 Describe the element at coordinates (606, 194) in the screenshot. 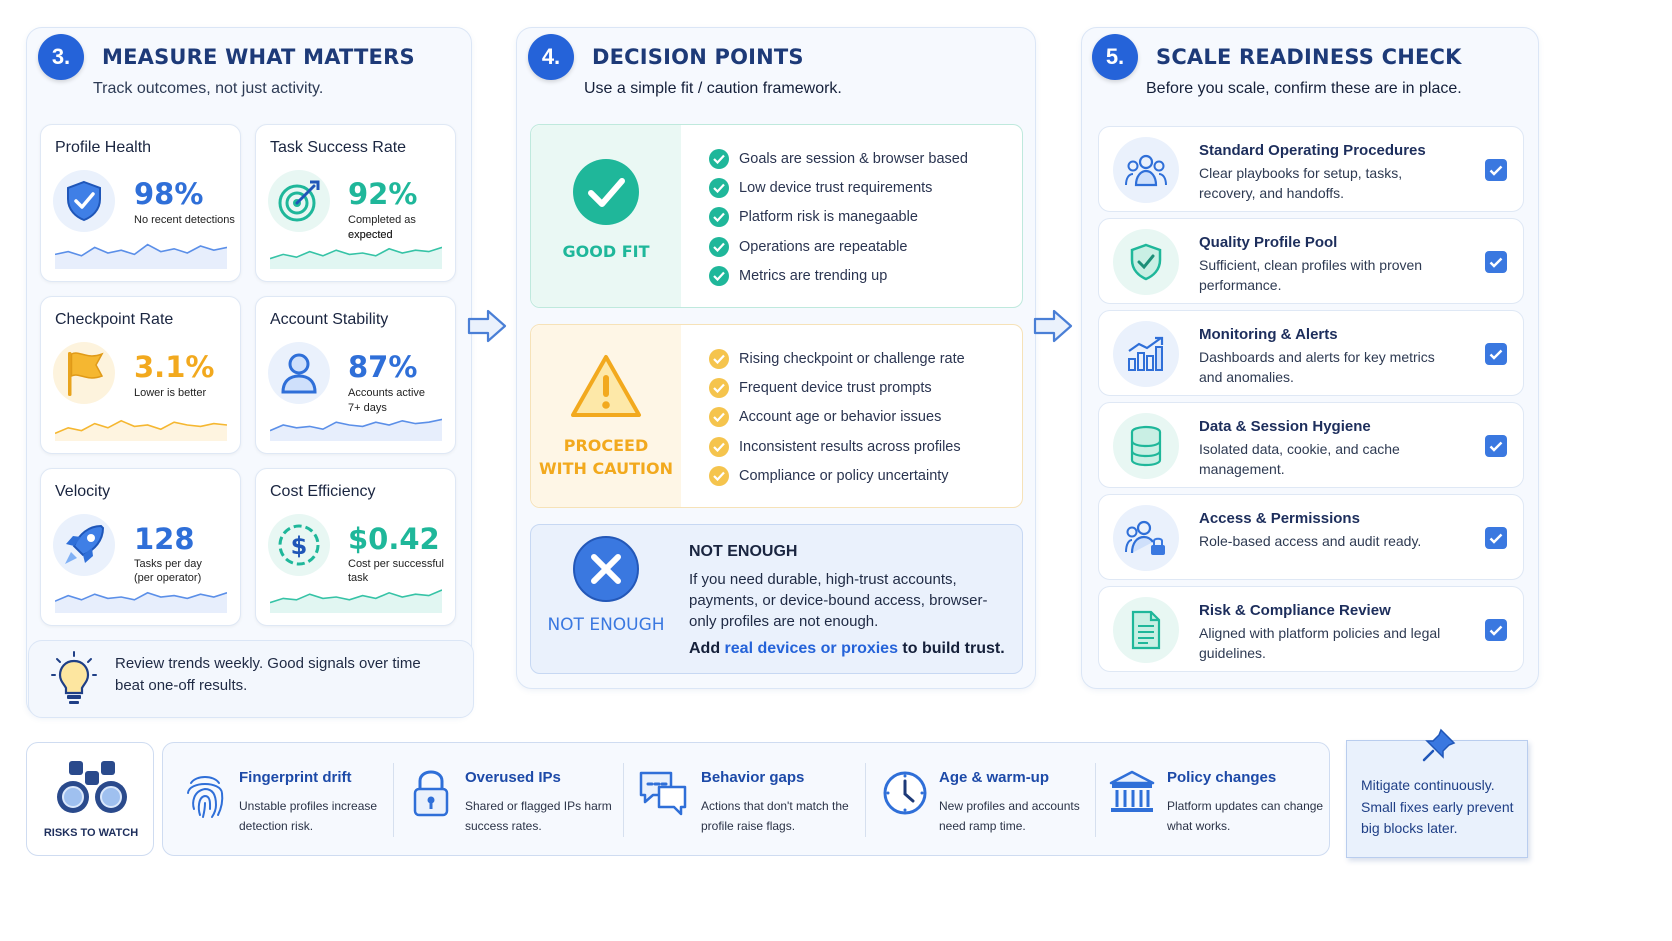

I see `check-circle-icon` at that location.